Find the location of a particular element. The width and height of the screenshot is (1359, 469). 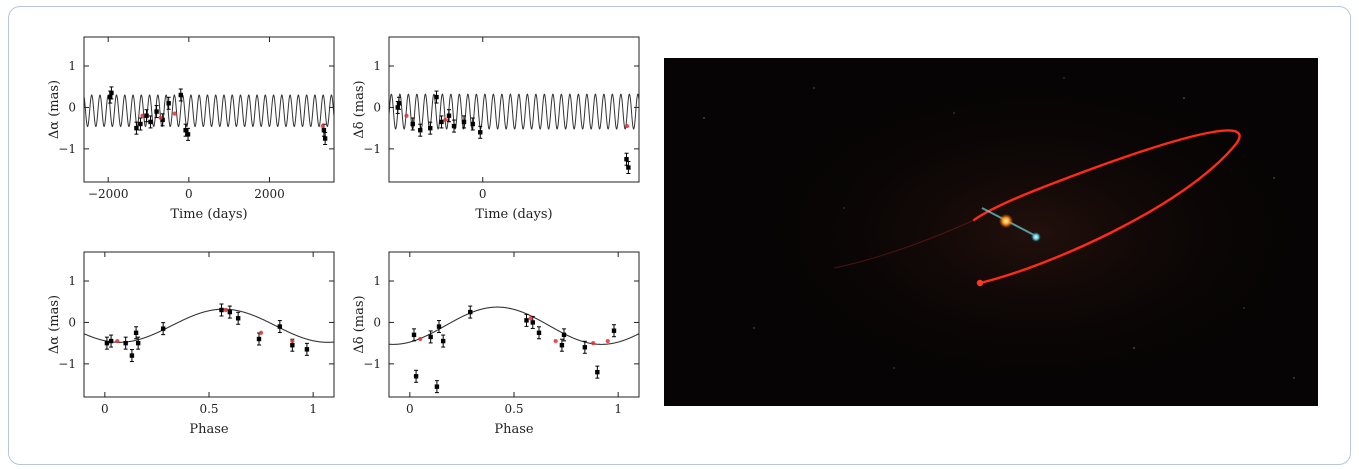

chart-panel-ra-time: −2000 0 2000 −1 0 1 Time (days) Δα (mas) is located at coordinates (198, 127).